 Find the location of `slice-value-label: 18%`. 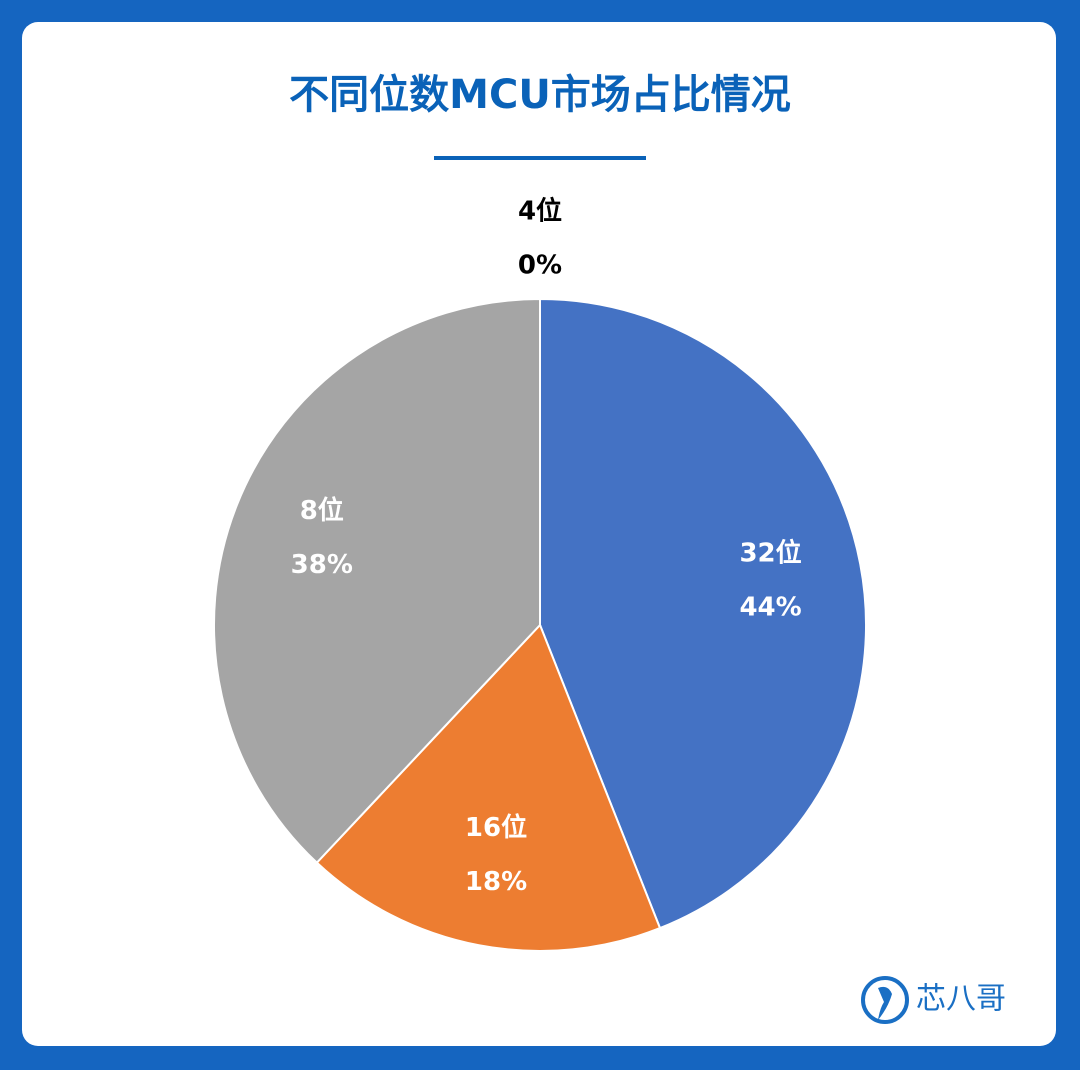

slice-value-label: 18% is located at coordinates (496, 882).